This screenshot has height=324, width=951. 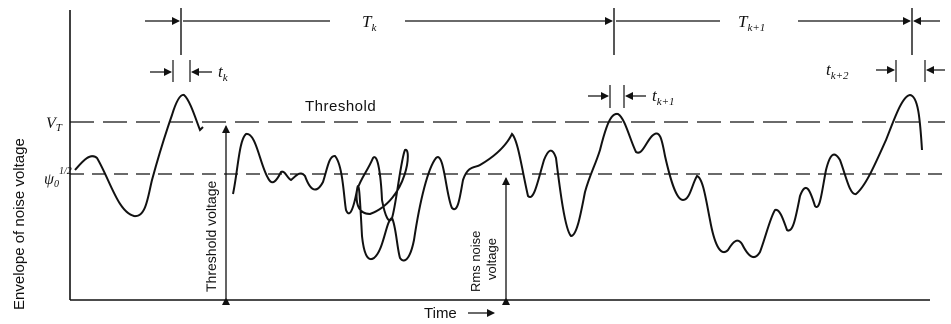 What do you see at coordinates (369, 23) in the screenshot?
I see `interval-k-label: Tk` at bounding box center [369, 23].